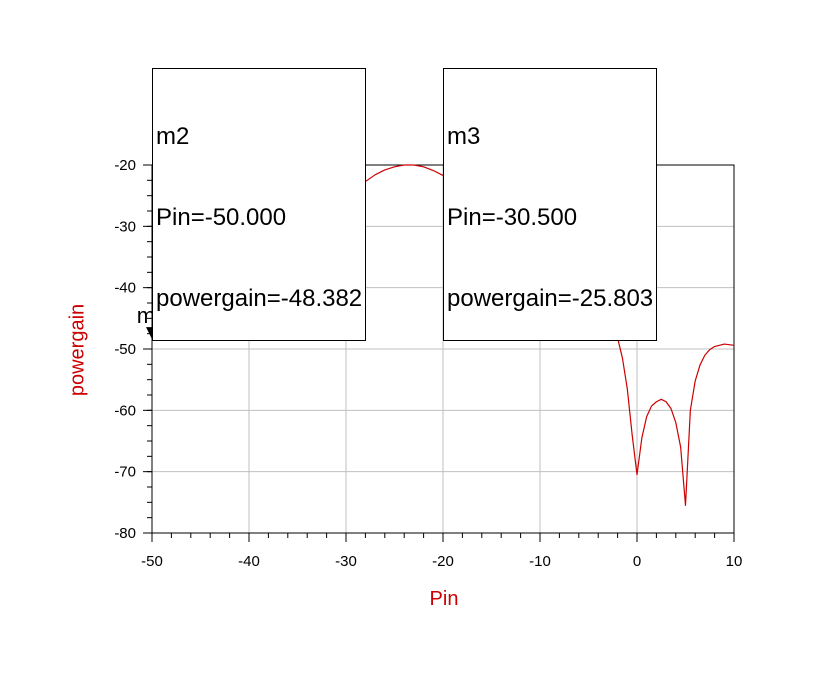  I want to click on x-tick-label: -40, so click(249, 561).